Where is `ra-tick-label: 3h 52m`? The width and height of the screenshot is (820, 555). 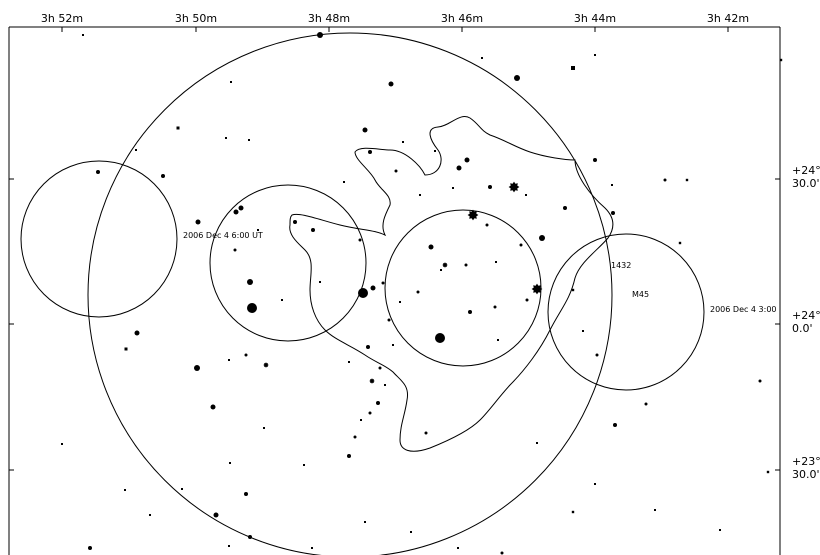 ra-tick-label: 3h 52m is located at coordinates (62, 18).